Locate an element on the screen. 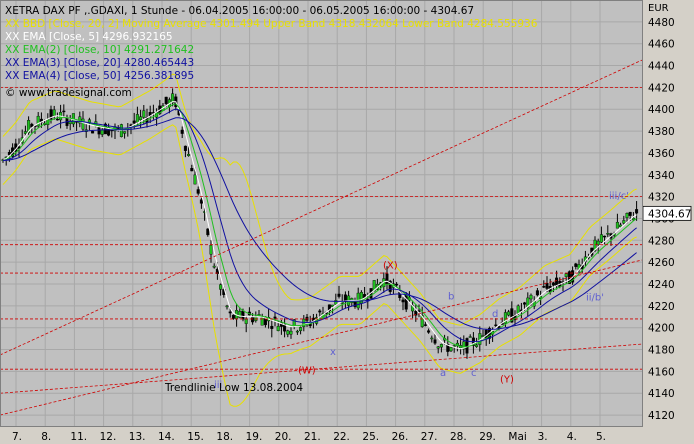  x-tick-label: 21. is located at coordinates (312, 437).